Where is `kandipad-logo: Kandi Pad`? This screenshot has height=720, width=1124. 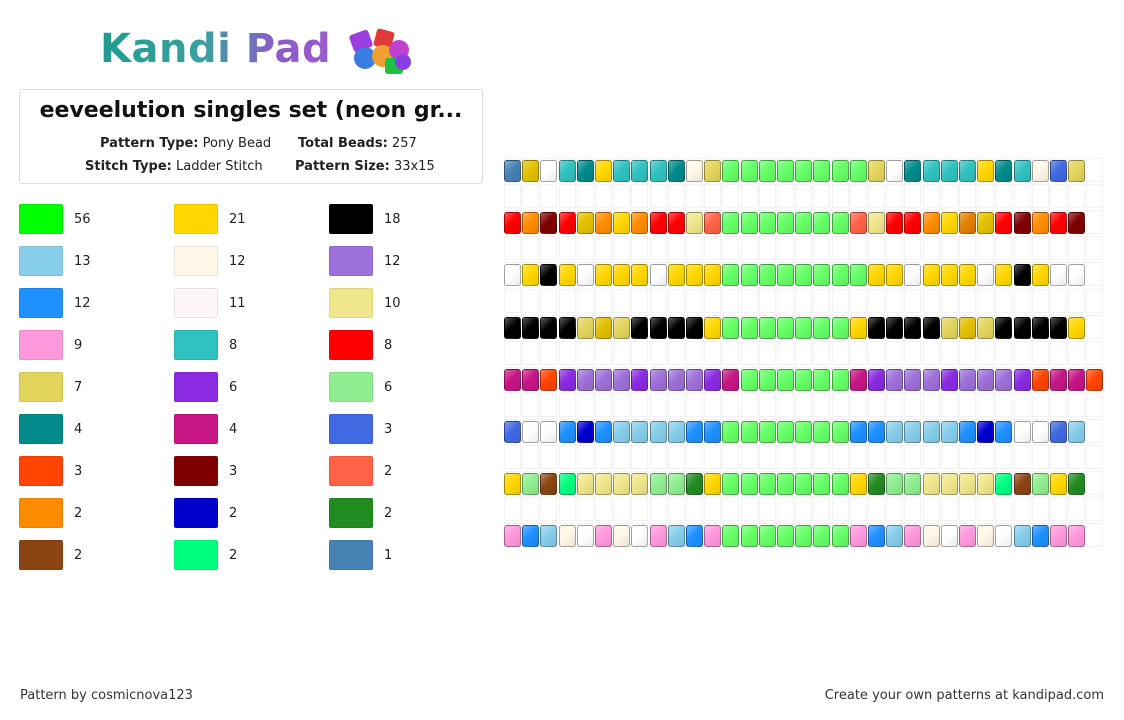
kandipad-logo: Kandi Pad is located at coordinates (259, 49).